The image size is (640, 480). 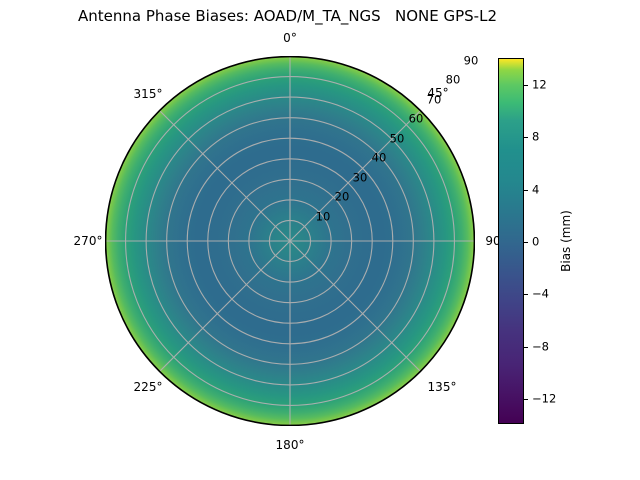 What do you see at coordinates (360, 177) in the screenshot?
I see `r-tick-label-30: 30` at bounding box center [360, 177].